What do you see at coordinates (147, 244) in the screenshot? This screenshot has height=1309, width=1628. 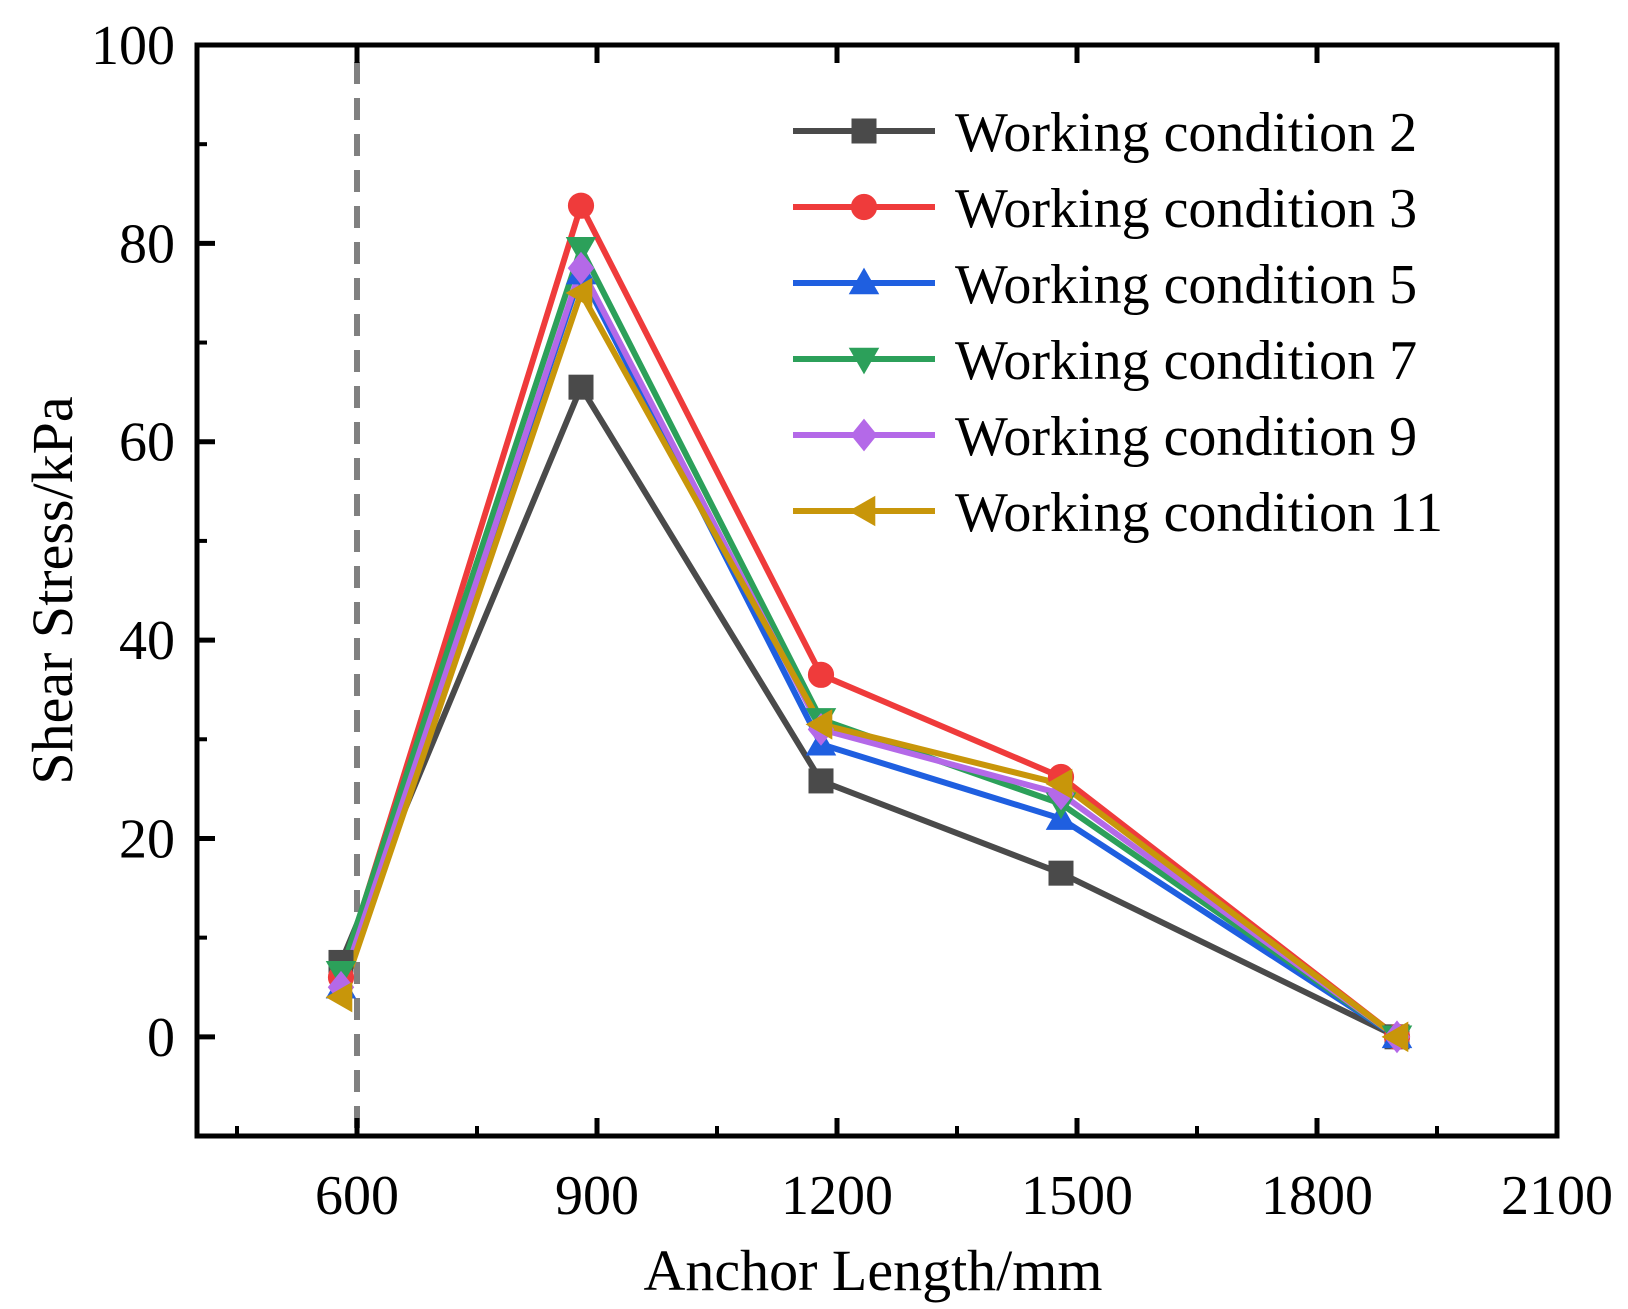 I see `y-tick-label: 80` at bounding box center [147, 244].